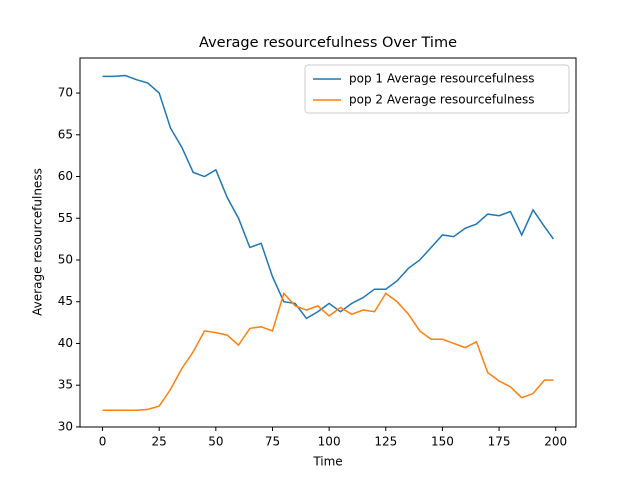 The height and width of the screenshot is (484, 640). What do you see at coordinates (65, 259) in the screenshot?
I see `y-tick-label: 50` at bounding box center [65, 259].